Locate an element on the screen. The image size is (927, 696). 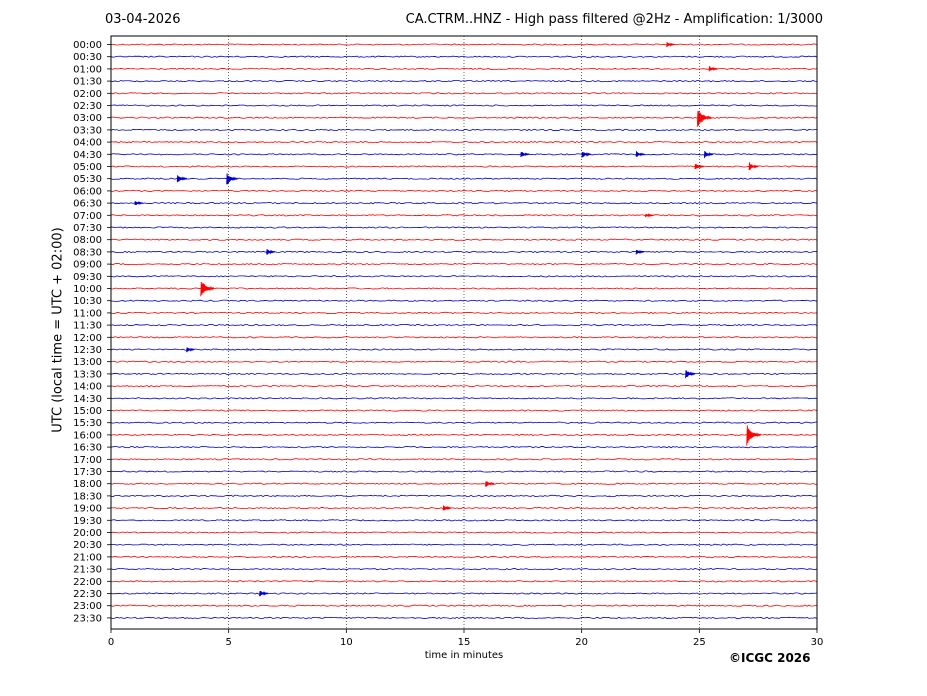
x-tick-label-15: 15 is located at coordinates (464, 642).